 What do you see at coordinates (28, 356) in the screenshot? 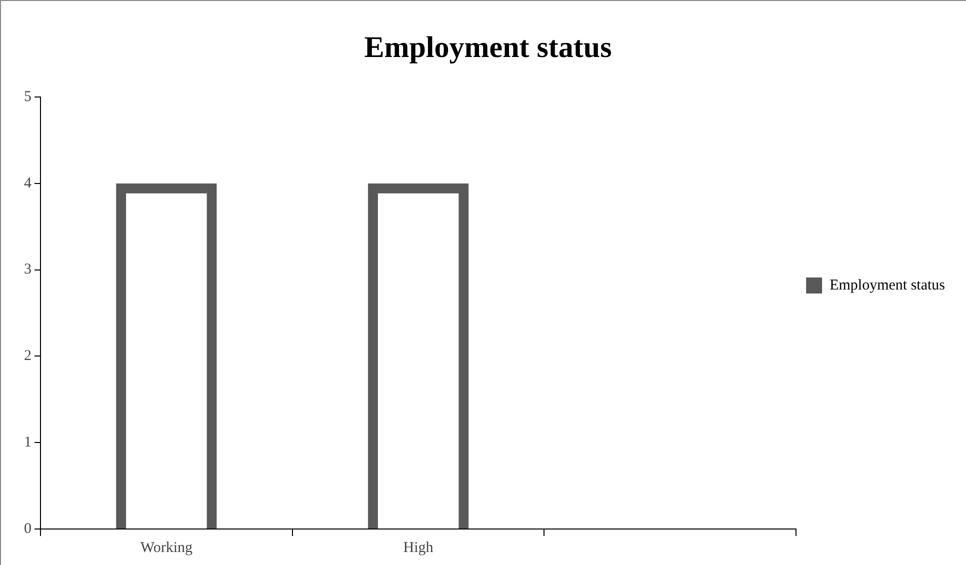
I see `y-tick-label: 2` at bounding box center [28, 356].